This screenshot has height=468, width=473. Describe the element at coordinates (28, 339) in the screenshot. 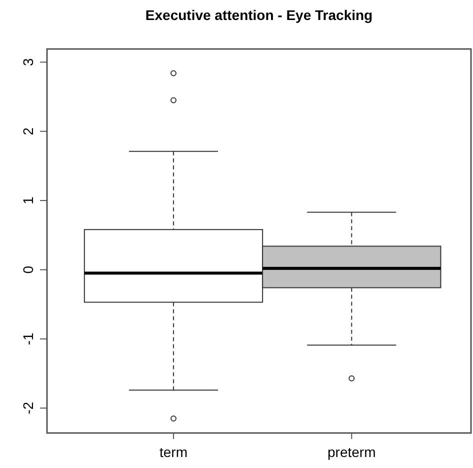

I see `y-tick-label: -1` at that location.